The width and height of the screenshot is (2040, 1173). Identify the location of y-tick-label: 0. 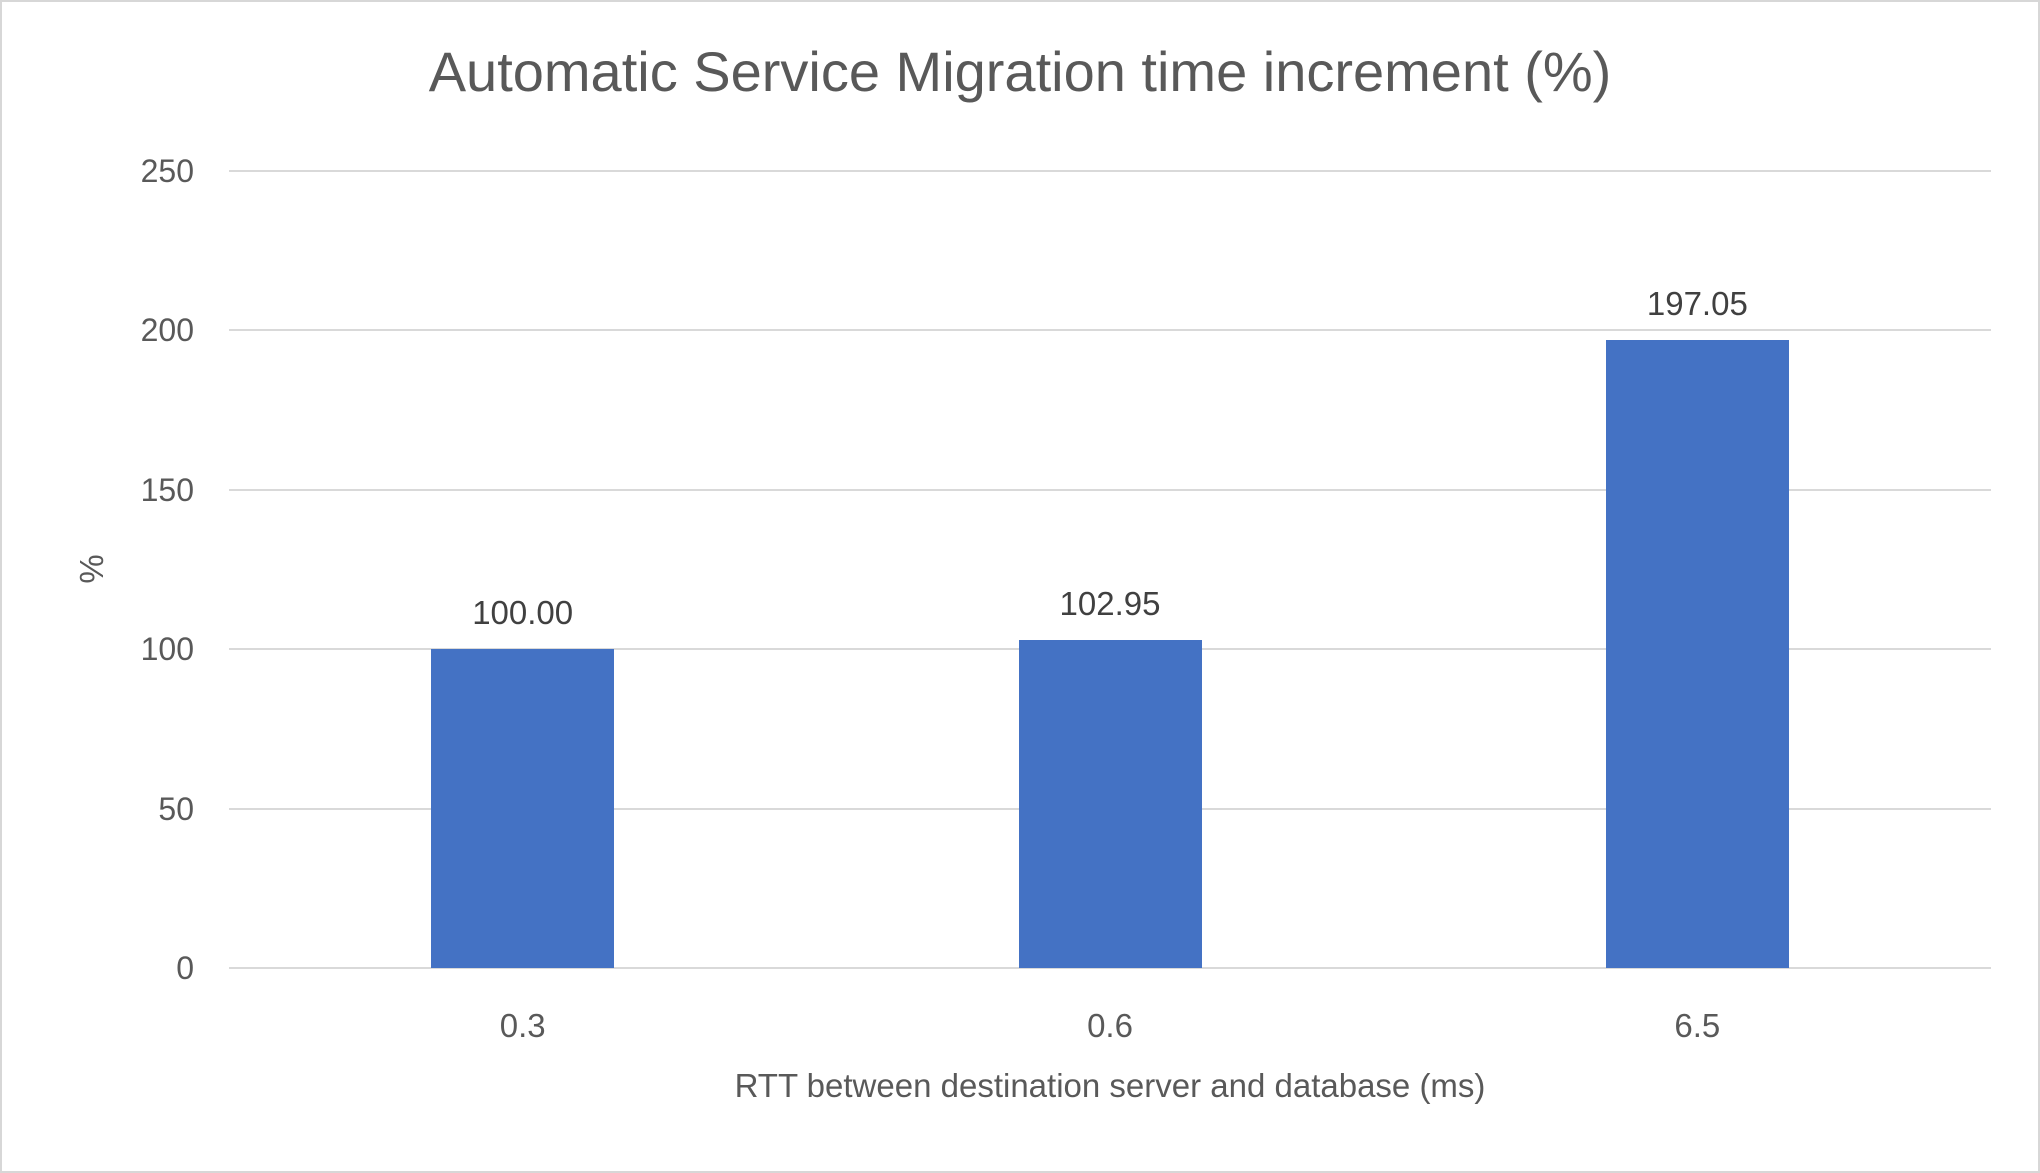
(185, 968).